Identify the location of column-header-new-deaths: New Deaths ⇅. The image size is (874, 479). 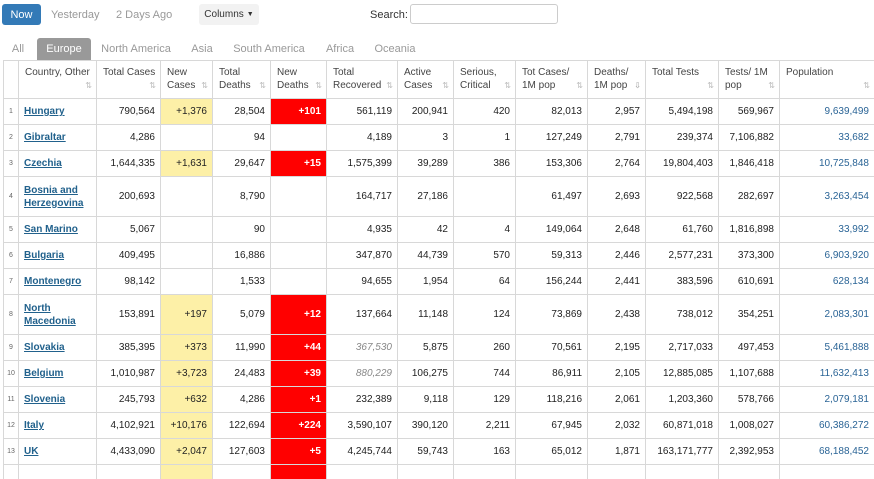
(298, 79).